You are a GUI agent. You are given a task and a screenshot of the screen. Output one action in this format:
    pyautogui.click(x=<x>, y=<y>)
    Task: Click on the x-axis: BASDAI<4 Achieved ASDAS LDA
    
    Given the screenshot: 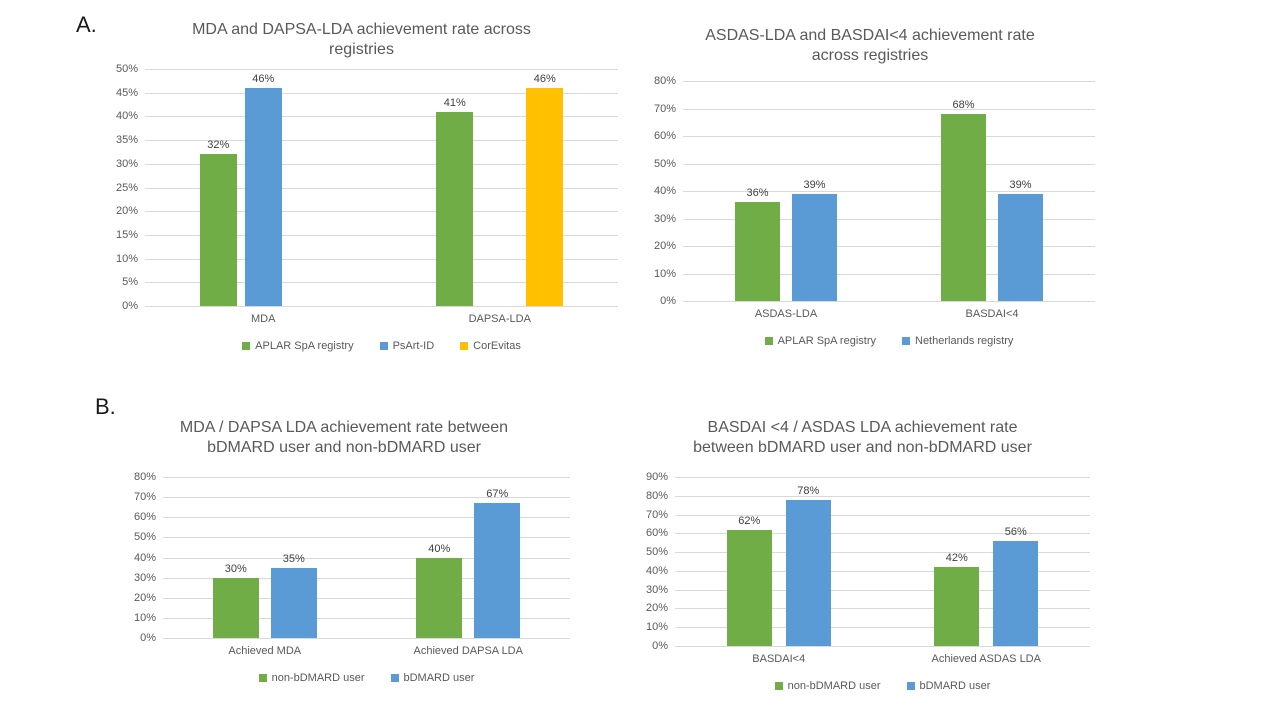 What is the action you would take?
    pyautogui.click(x=882, y=659)
    